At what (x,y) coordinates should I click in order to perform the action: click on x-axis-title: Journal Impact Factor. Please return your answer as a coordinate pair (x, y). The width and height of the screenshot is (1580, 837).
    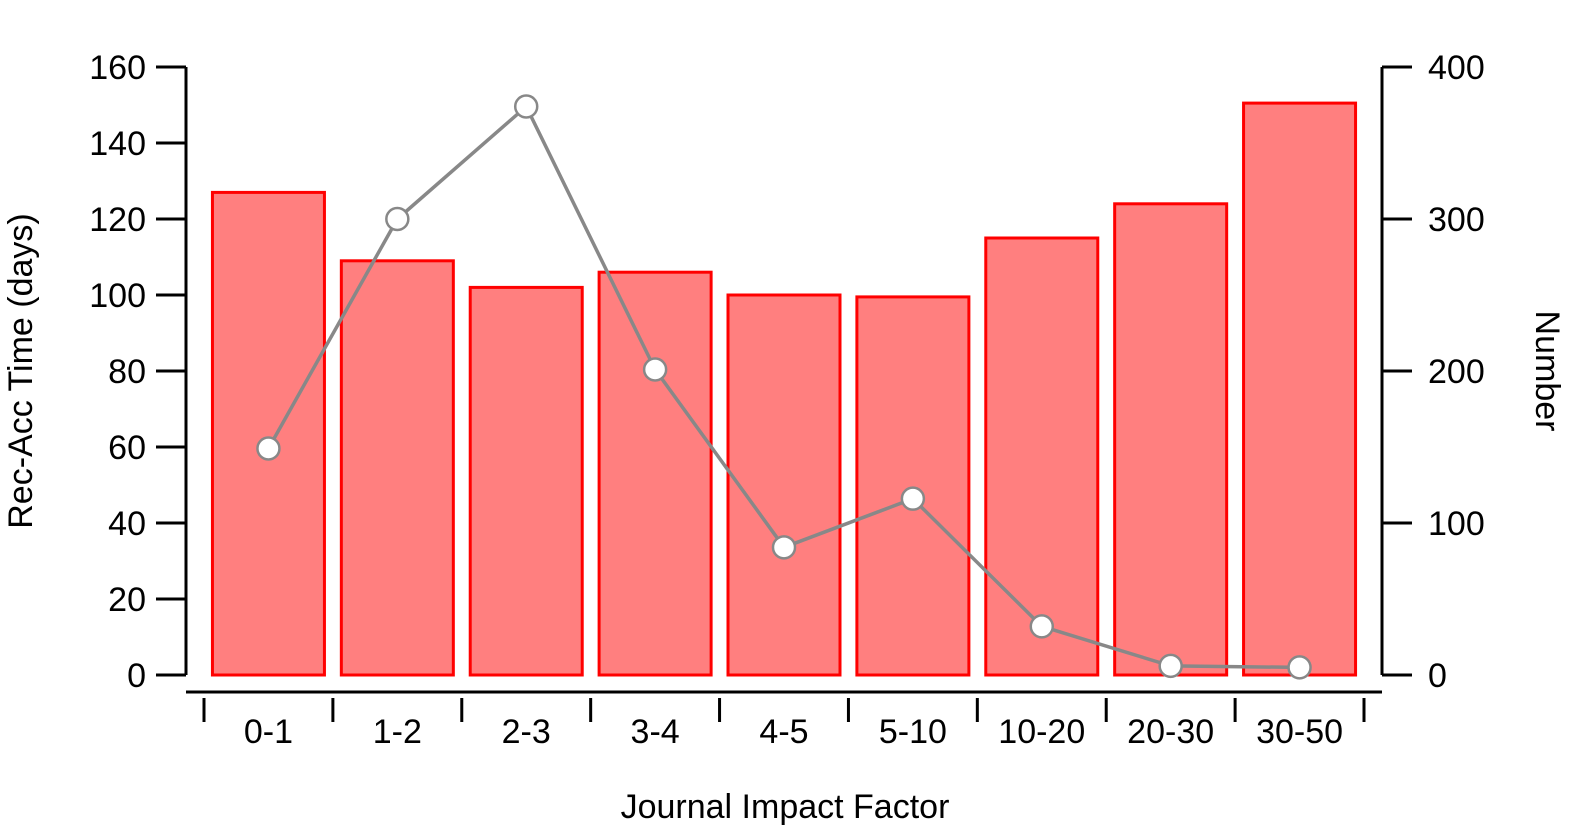
    Looking at the image, I should click on (785, 807).